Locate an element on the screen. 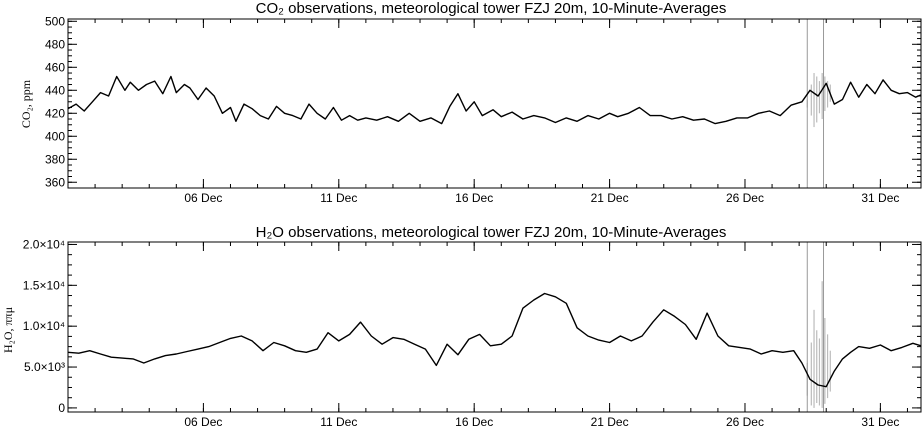 Image resolution: width=924 pixels, height=430 pixels. co2-y-tick-label: 380 is located at coordinates (55, 159).